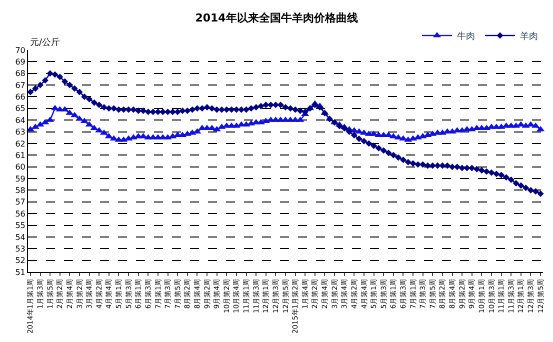 This screenshot has height=342, width=553. Describe the element at coordinates (20, 50) in the screenshot. I see `y-tick-label: 70` at that location.